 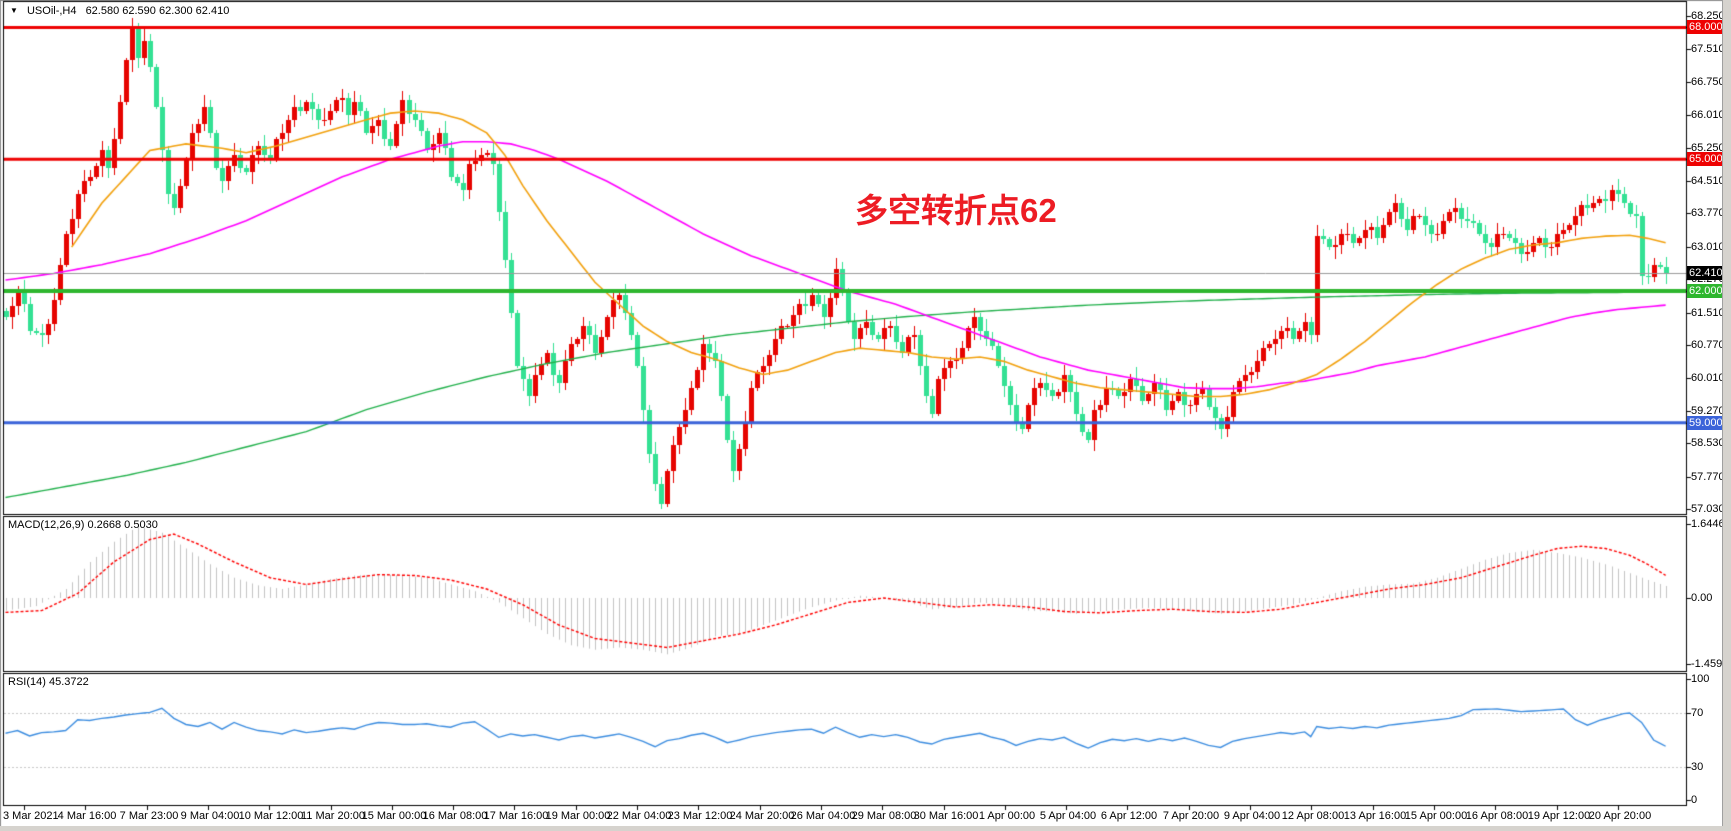 What do you see at coordinates (1129, 816) in the screenshot?
I see `time-axis-label: 6 Apr 12:00` at bounding box center [1129, 816].